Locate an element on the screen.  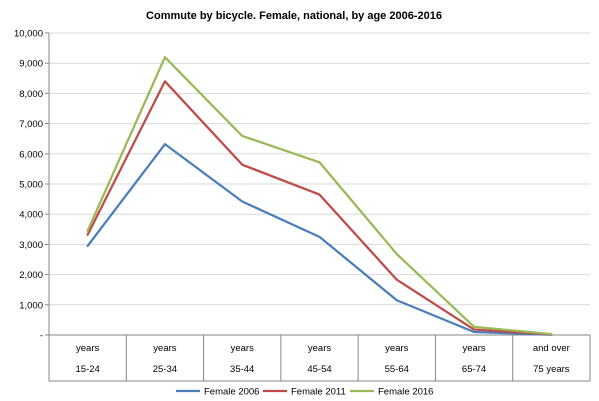
legend-label-0: Female 2006 is located at coordinates (231, 392).